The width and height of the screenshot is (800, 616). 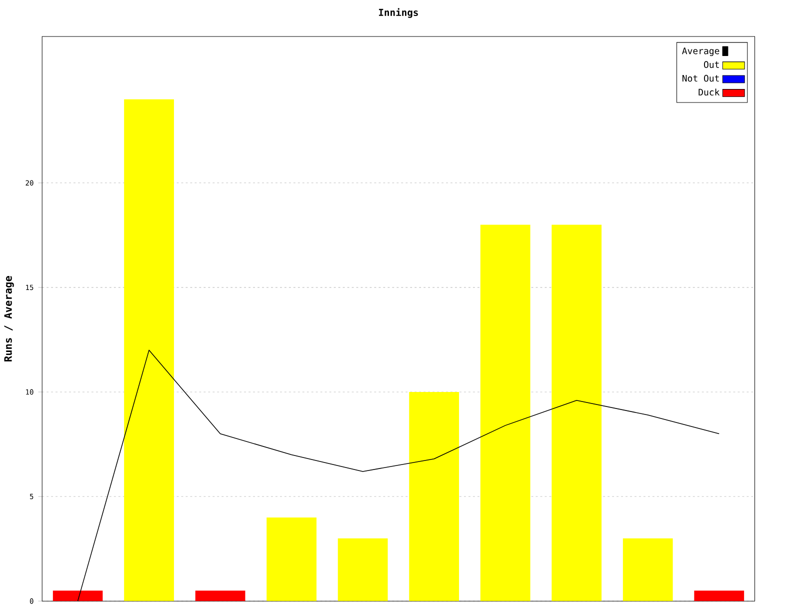 I want to click on legend-label: Duck, so click(x=709, y=92).